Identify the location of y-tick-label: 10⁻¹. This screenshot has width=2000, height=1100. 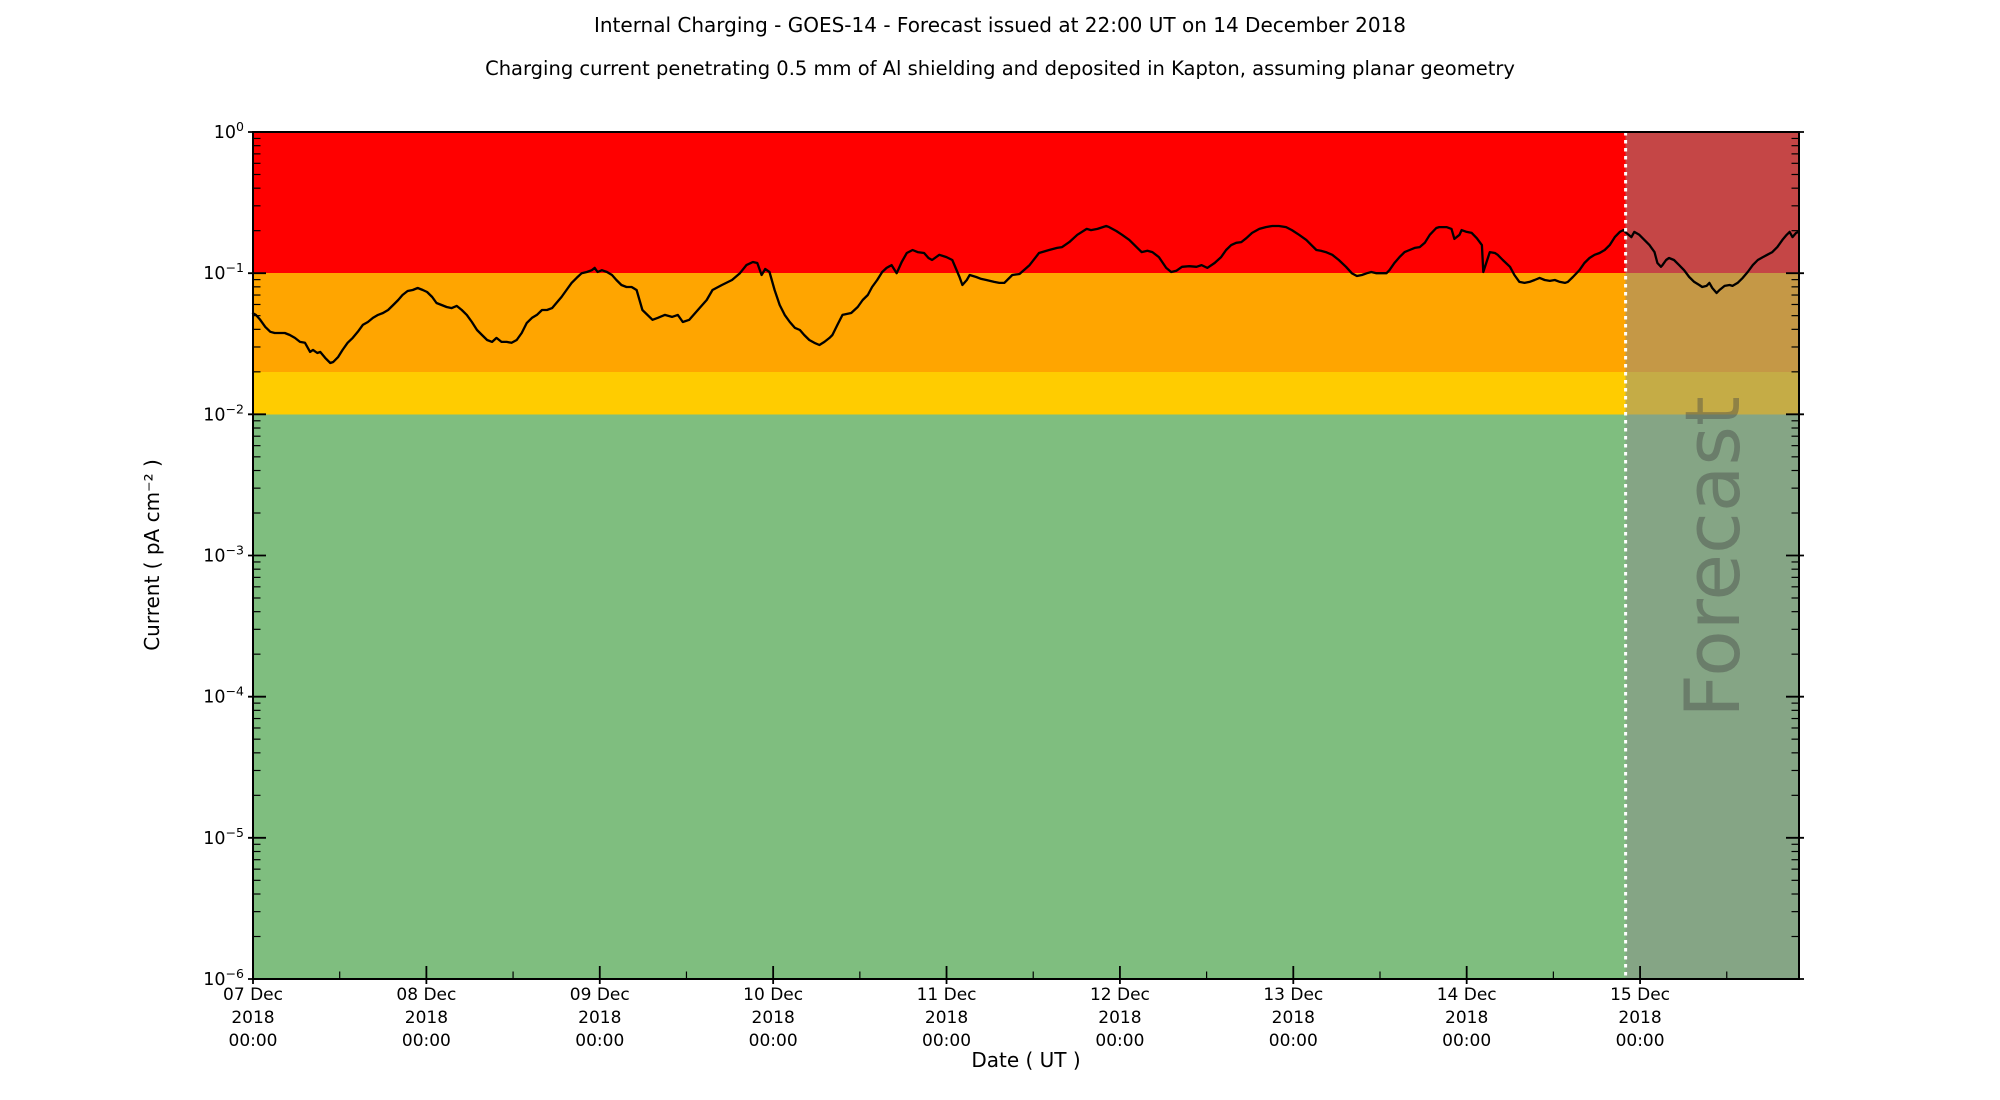
(223, 272).